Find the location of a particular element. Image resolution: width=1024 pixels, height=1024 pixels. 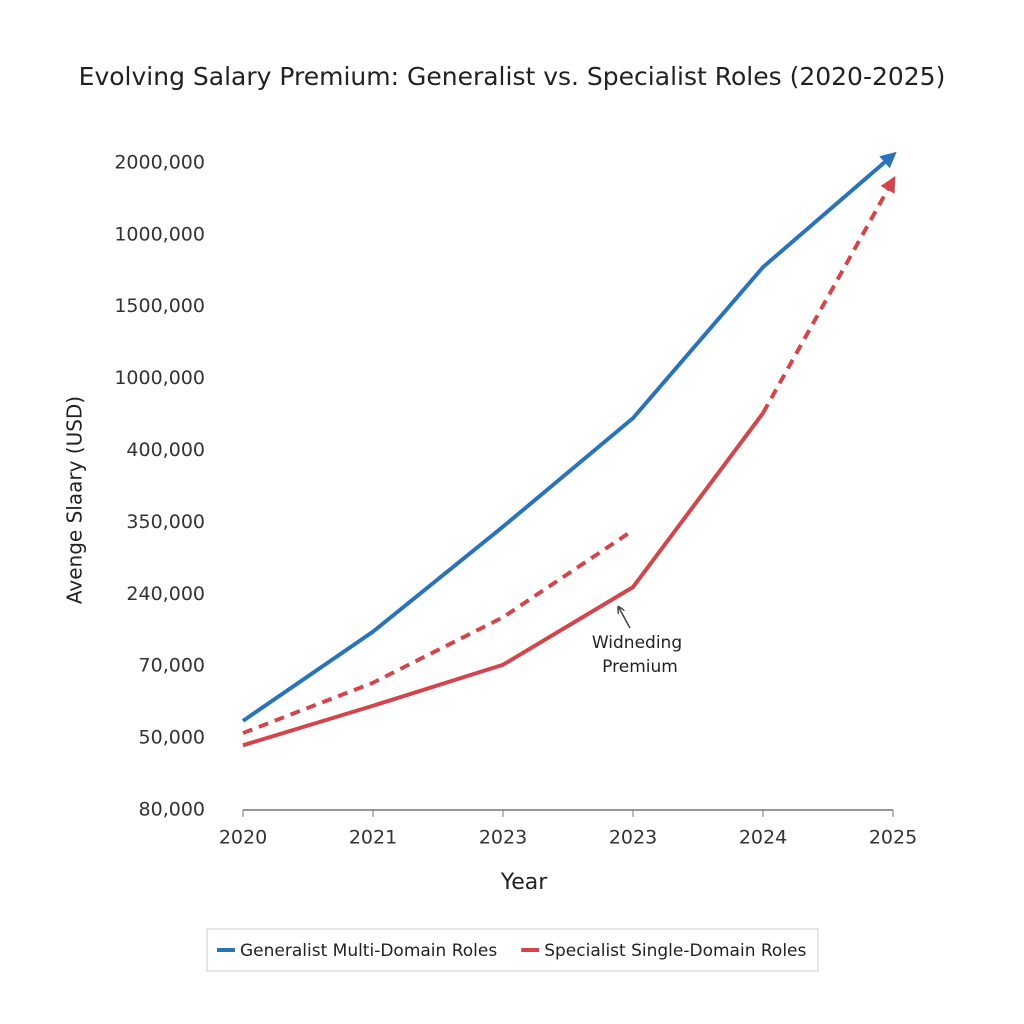

y-tick-label: 50,000 is located at coordinates (172, 738).